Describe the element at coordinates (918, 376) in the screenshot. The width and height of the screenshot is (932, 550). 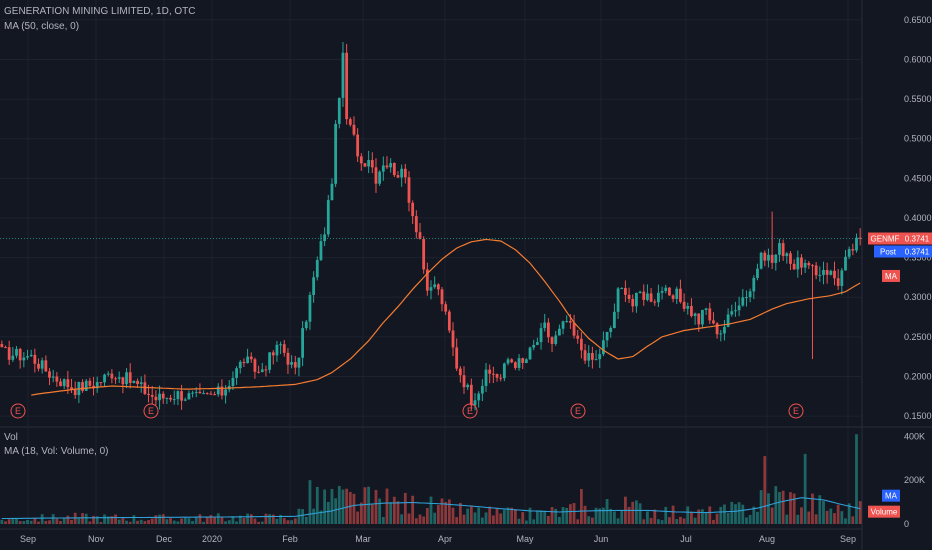
I see `price-axis-tick-label: 0.2000` at that location.